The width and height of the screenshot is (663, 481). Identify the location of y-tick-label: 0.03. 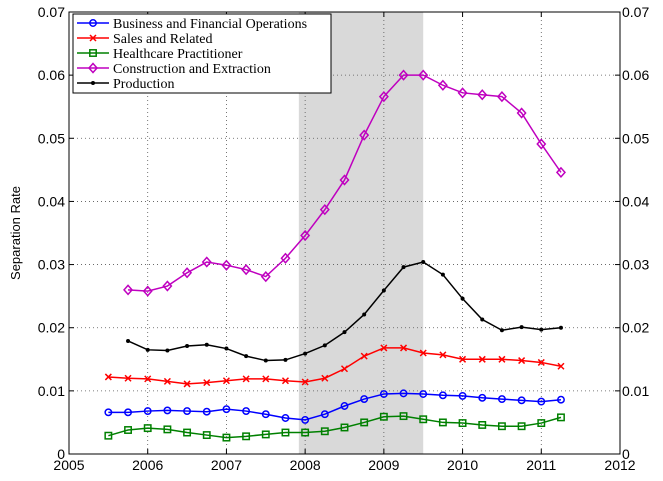
(51, 265).